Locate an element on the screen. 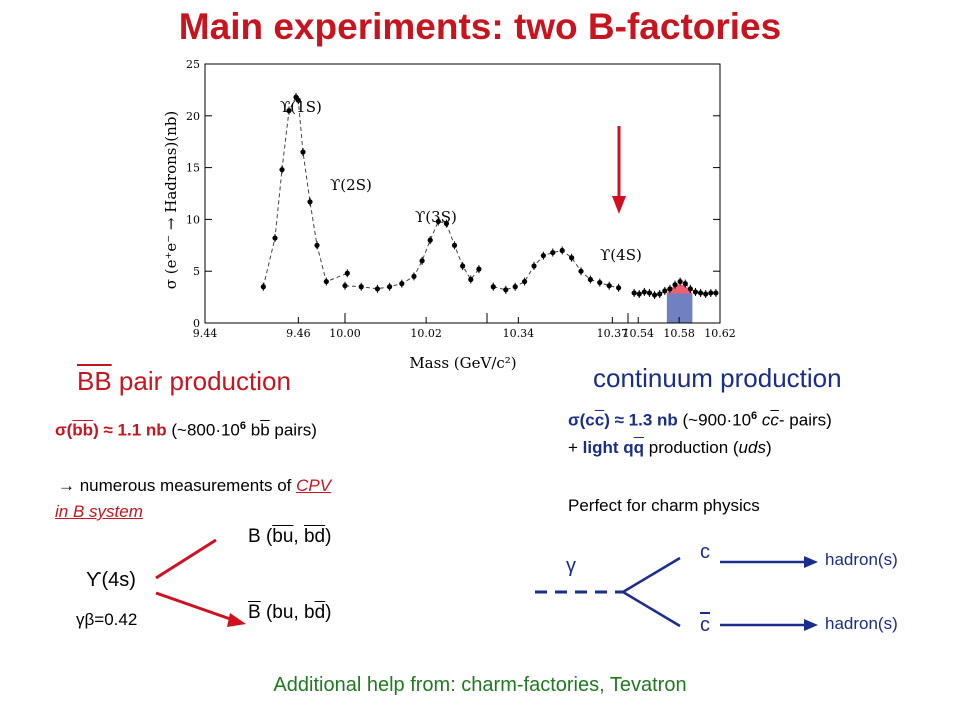  light-close: ) is located at coordinates (768, 447).